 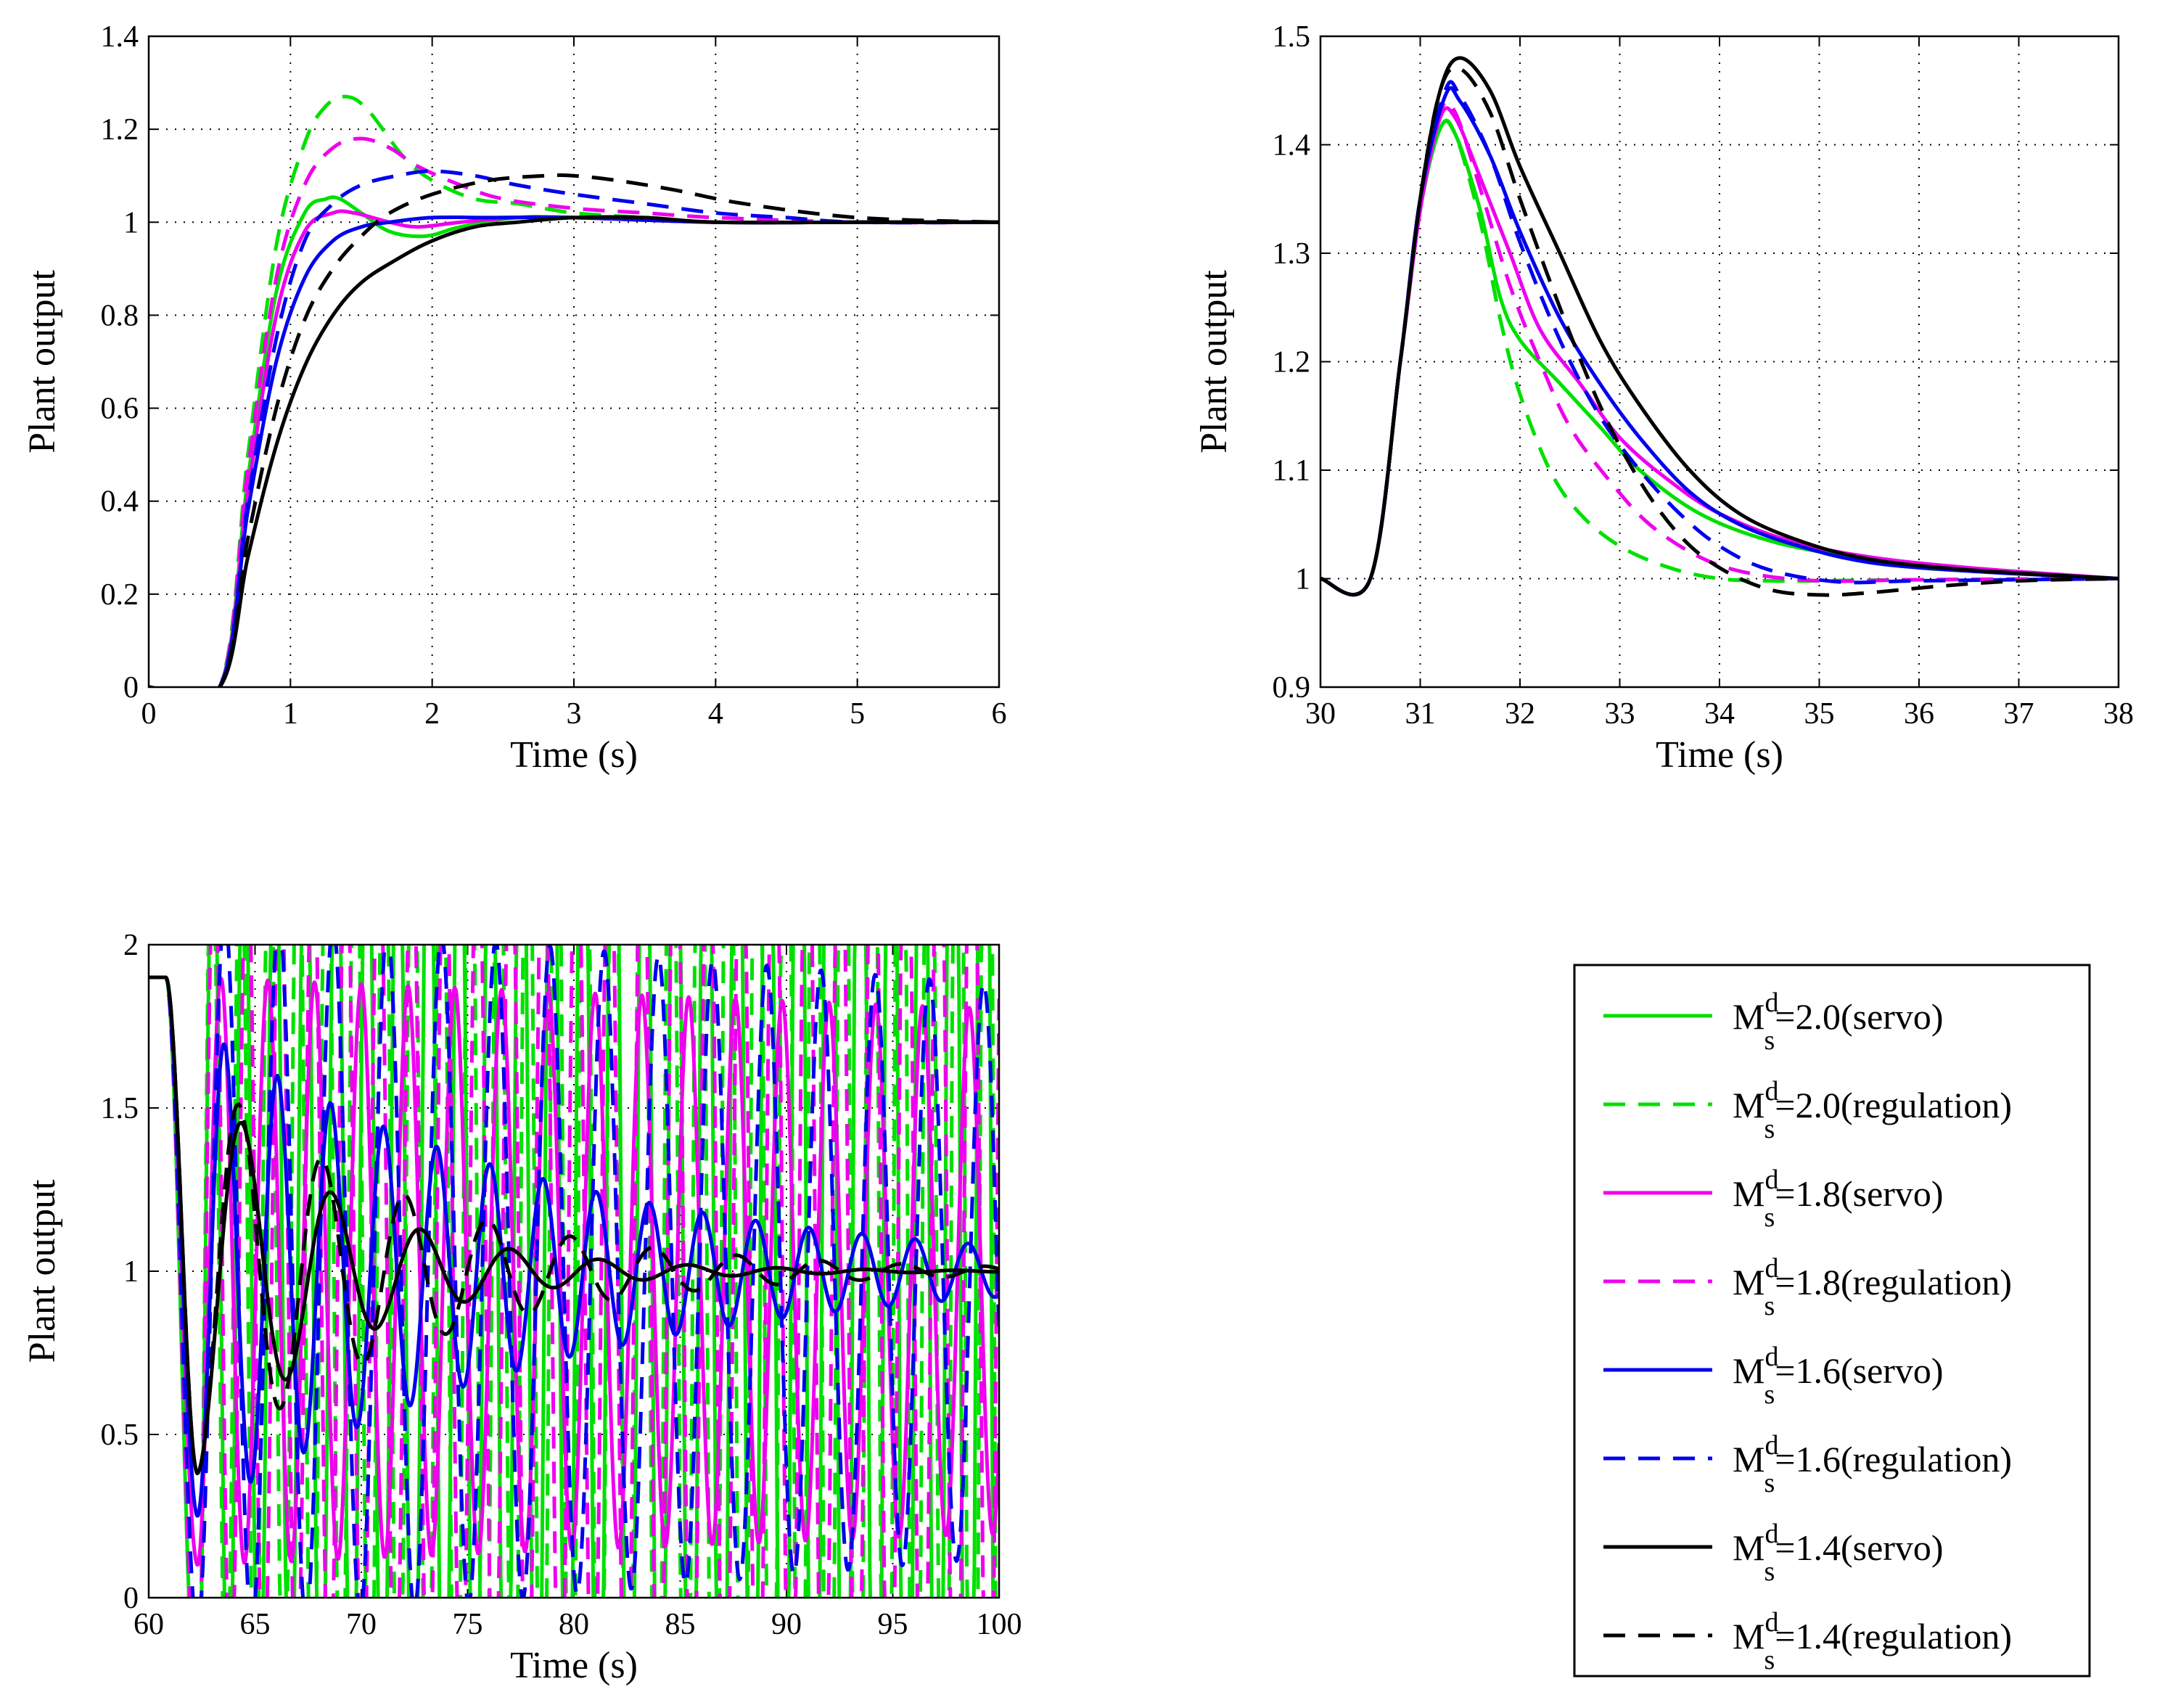 I want to click on legend-entry: Md s=1.6(servo), so click(x=1773, y=1376).